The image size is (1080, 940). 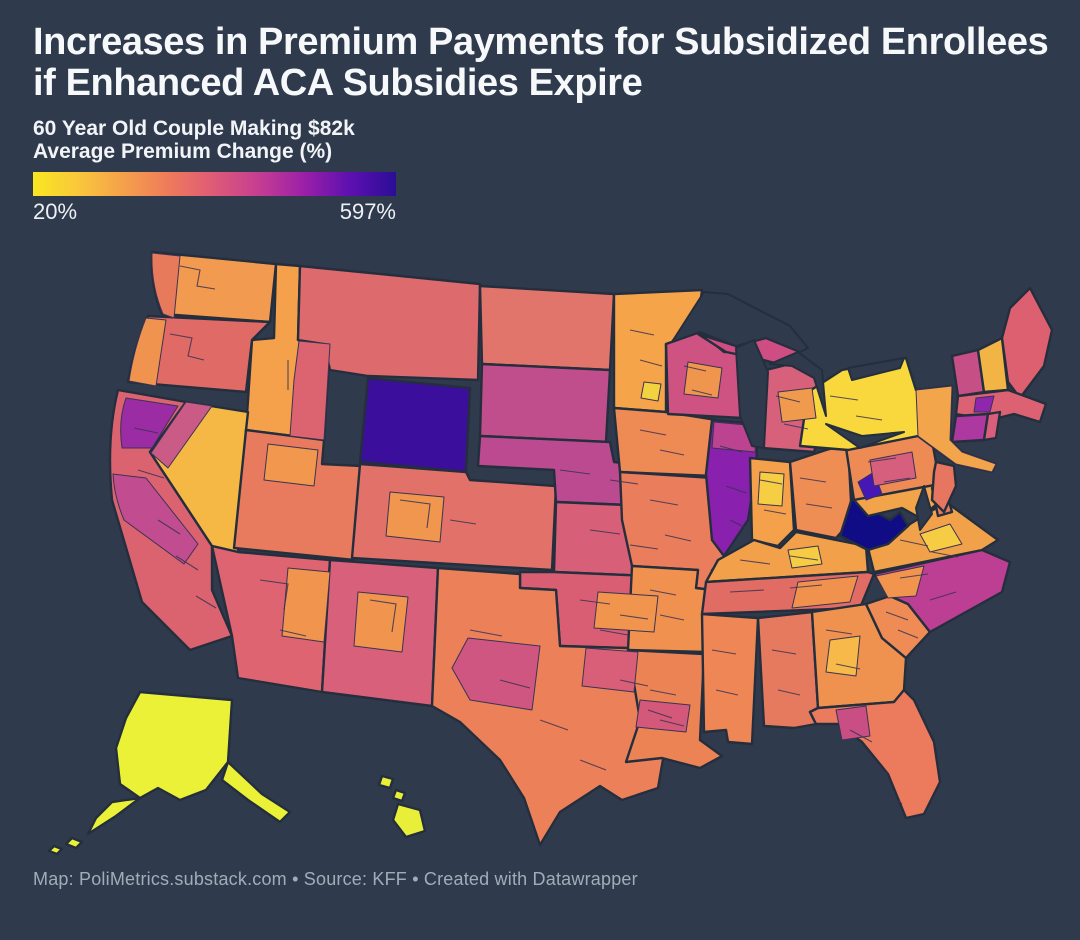 What do you see at coordinates (566, 706) in the screenshot?
I see `state-texas` at bounding box center [566, 706].